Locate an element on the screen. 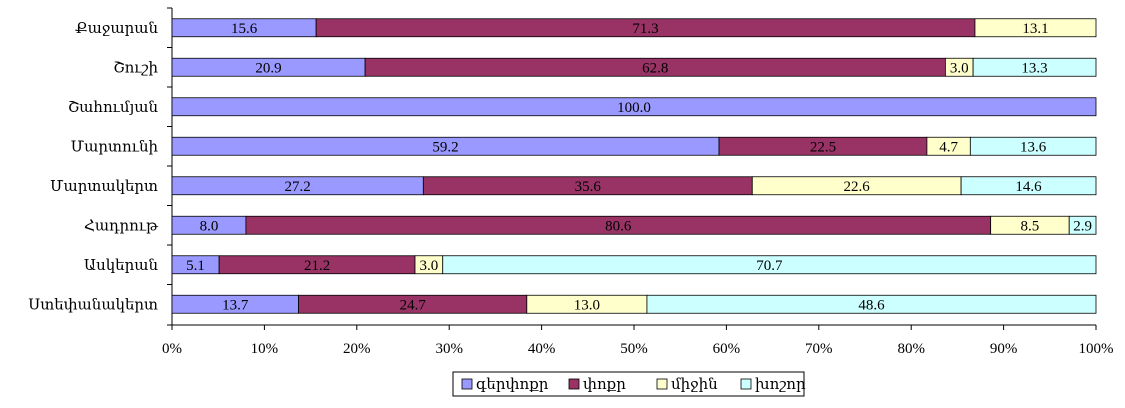 The height and width of the screenshot is (408, 1125). data-label: 13.6 is located at coordinates (1033, 147).